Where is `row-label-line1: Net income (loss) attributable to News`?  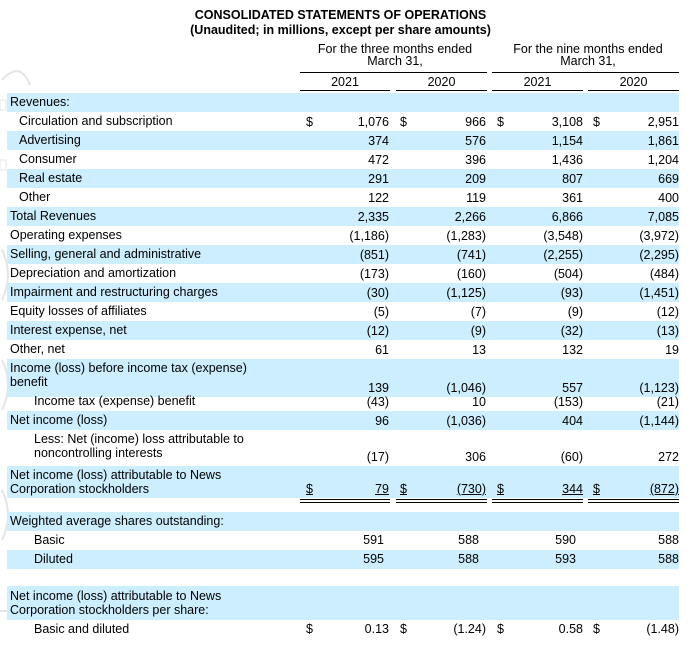
row-label-line1: Net income (loss) attributable to News is located at coordinates (116, 475).